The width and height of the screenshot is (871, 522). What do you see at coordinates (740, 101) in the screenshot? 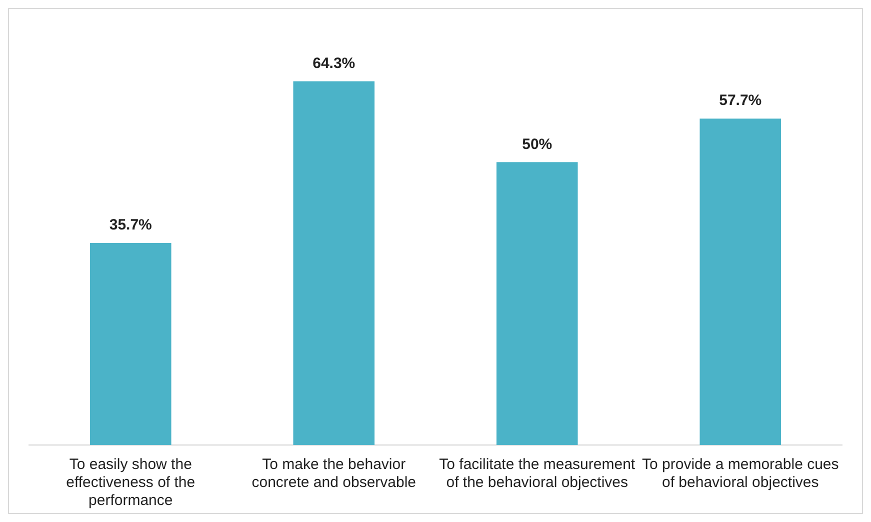
I see `data-label: 57.7%` at bounding box center [740, 101].